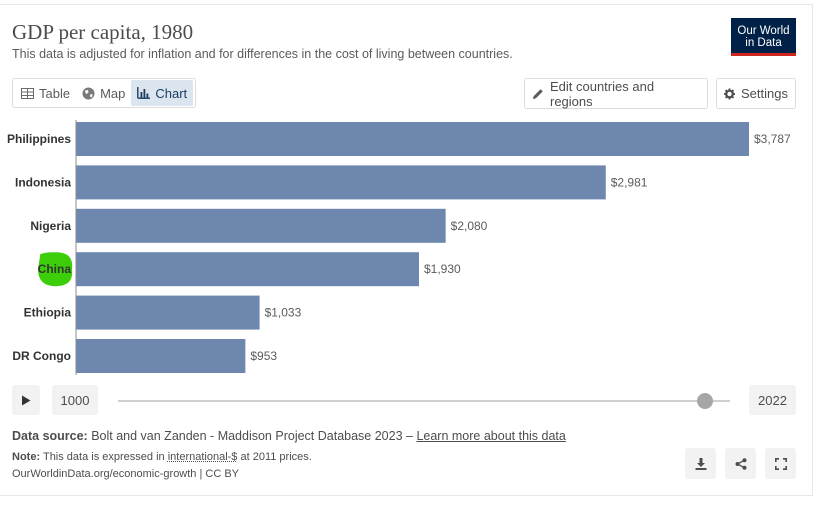 The height and width of the screenshot is (513, 821). I want to click on fullscreen-button, so click(780, 463).